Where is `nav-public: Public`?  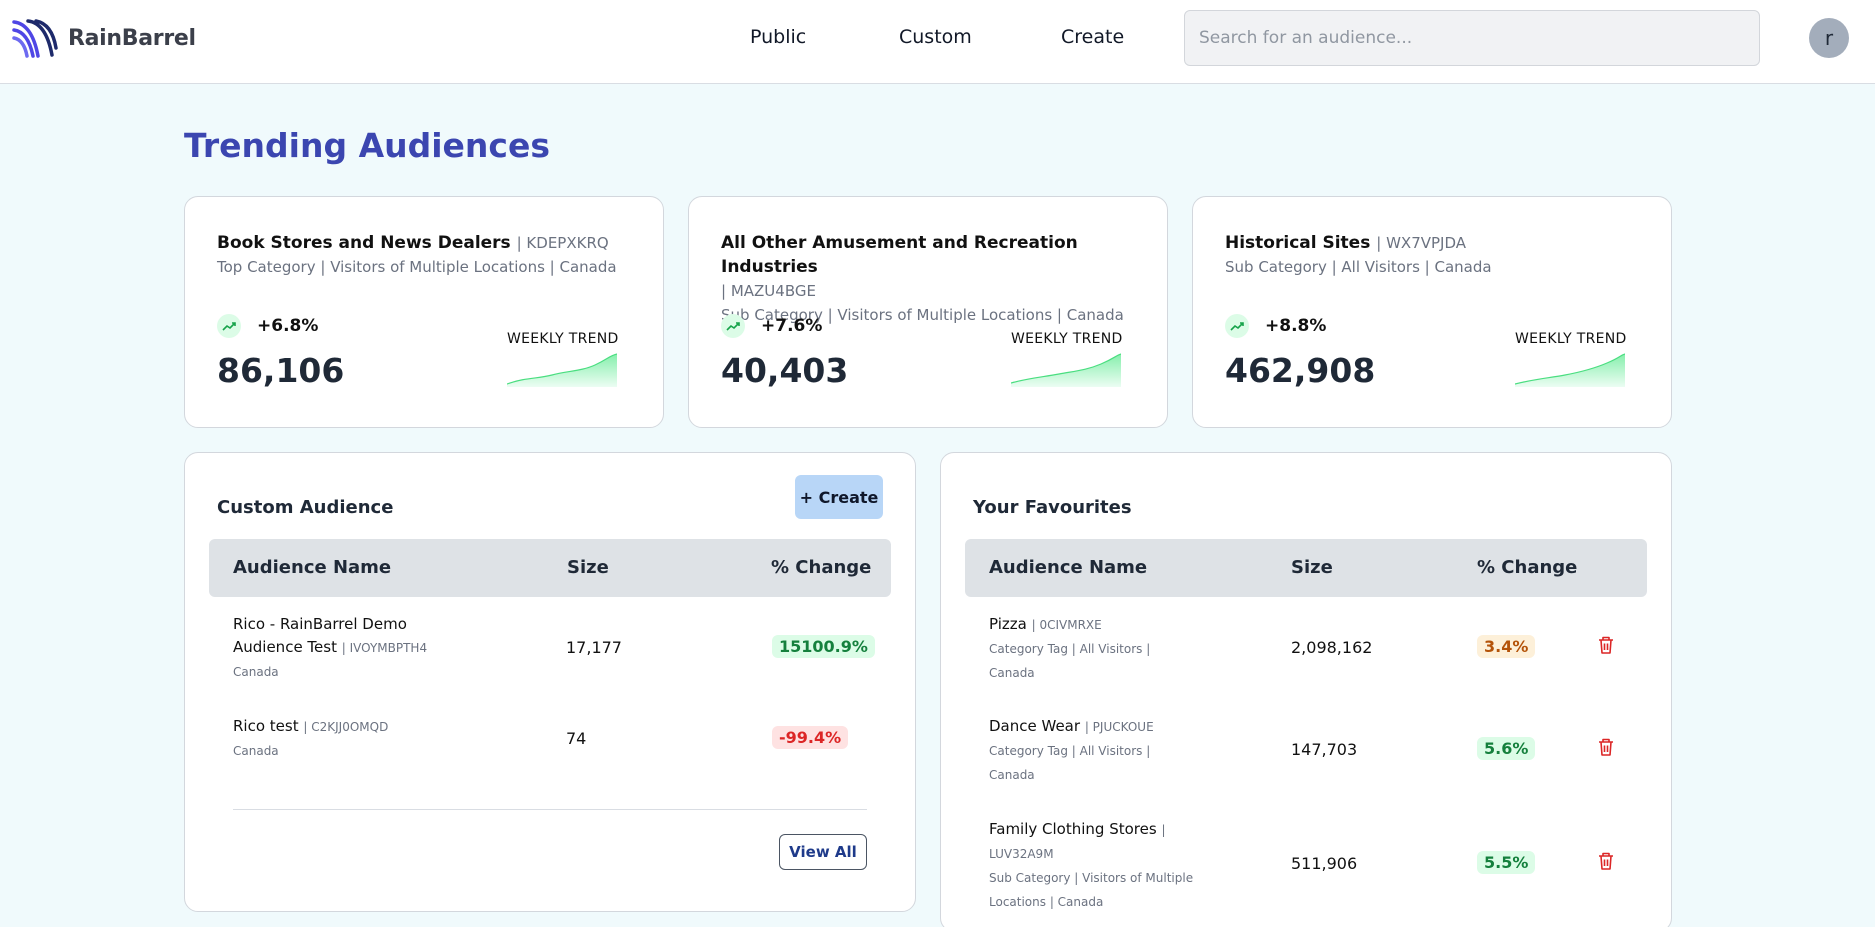
nav-public: Public is located at coordinates (778, 37).